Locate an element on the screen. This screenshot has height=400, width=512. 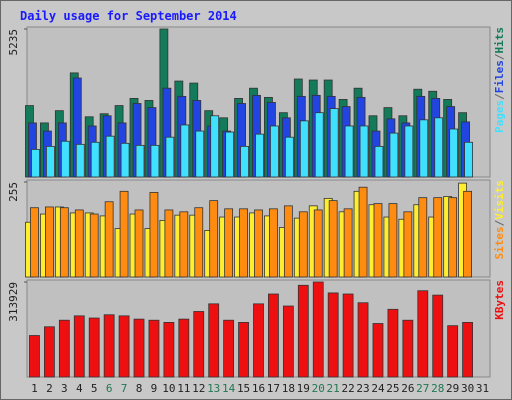
x-tick-label: 11 is located at coordinates (183, 388).